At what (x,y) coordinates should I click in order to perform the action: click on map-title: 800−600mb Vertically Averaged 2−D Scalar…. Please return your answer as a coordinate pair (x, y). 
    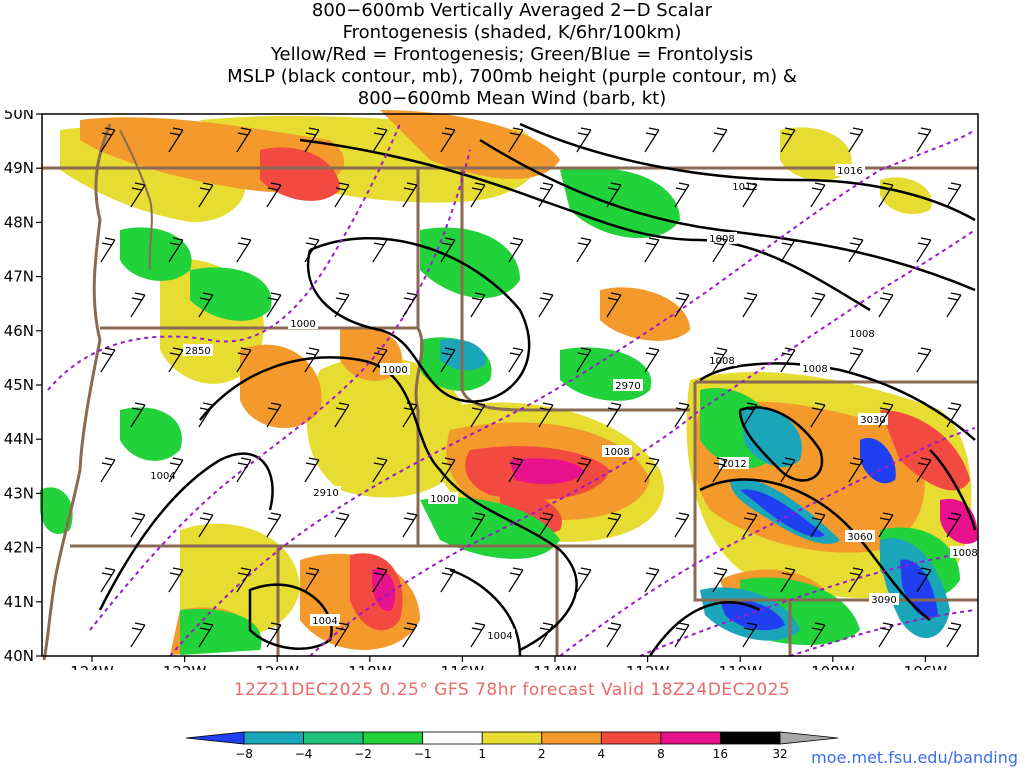
    Looking at the image, I should click on (512, 55).